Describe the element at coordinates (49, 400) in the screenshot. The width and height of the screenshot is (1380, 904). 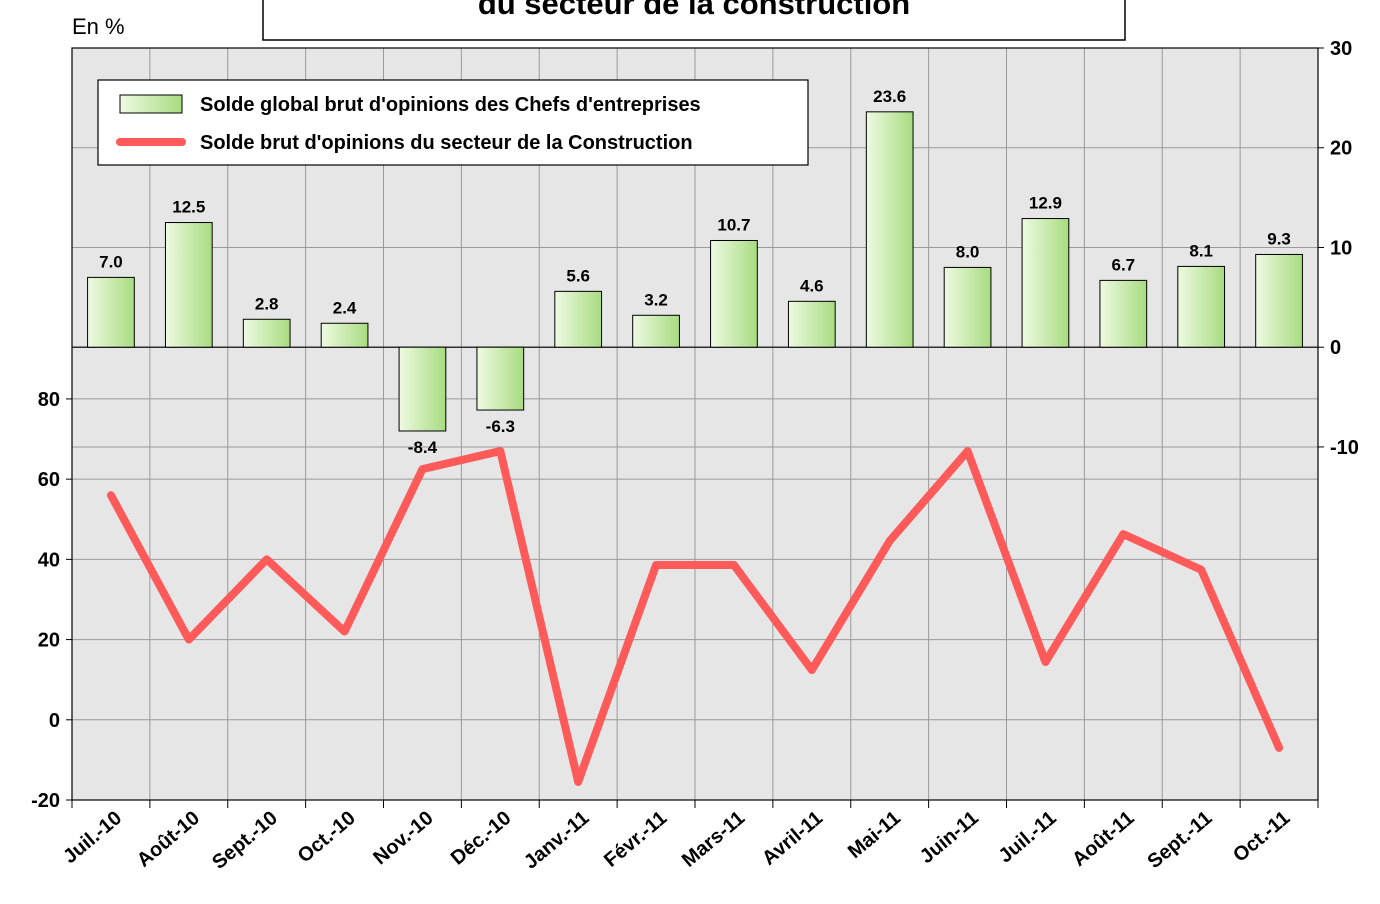
I see `y-tick-label: 80` at that location.